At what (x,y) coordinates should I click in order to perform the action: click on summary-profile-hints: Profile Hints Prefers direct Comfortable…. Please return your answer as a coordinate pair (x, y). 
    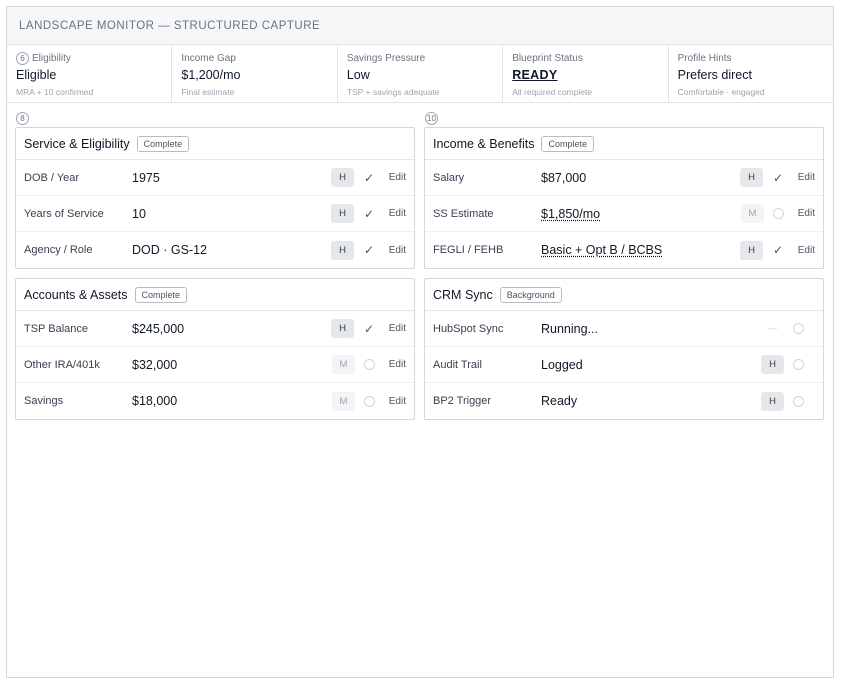
    Looking at the image, I should click on (751, 73).